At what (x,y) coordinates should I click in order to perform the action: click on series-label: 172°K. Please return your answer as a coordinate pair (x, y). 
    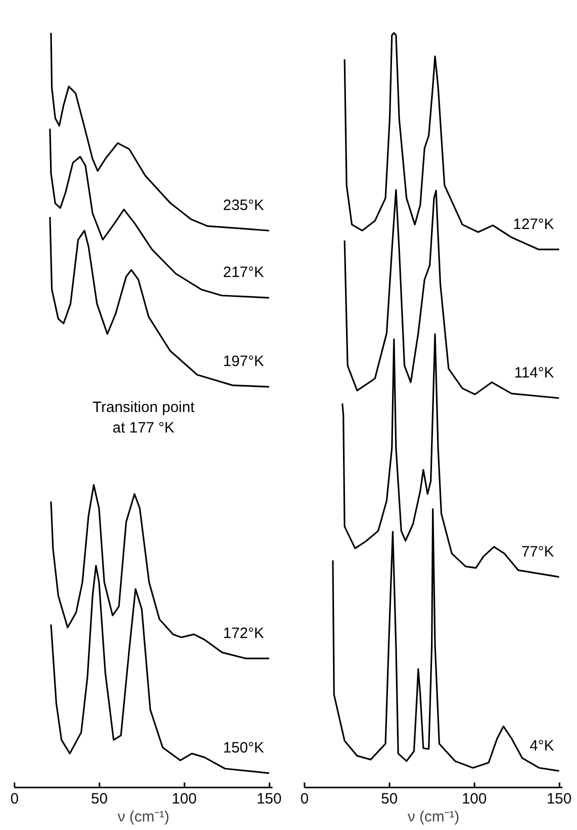
    Looking at the image, I should click on (243, 633).